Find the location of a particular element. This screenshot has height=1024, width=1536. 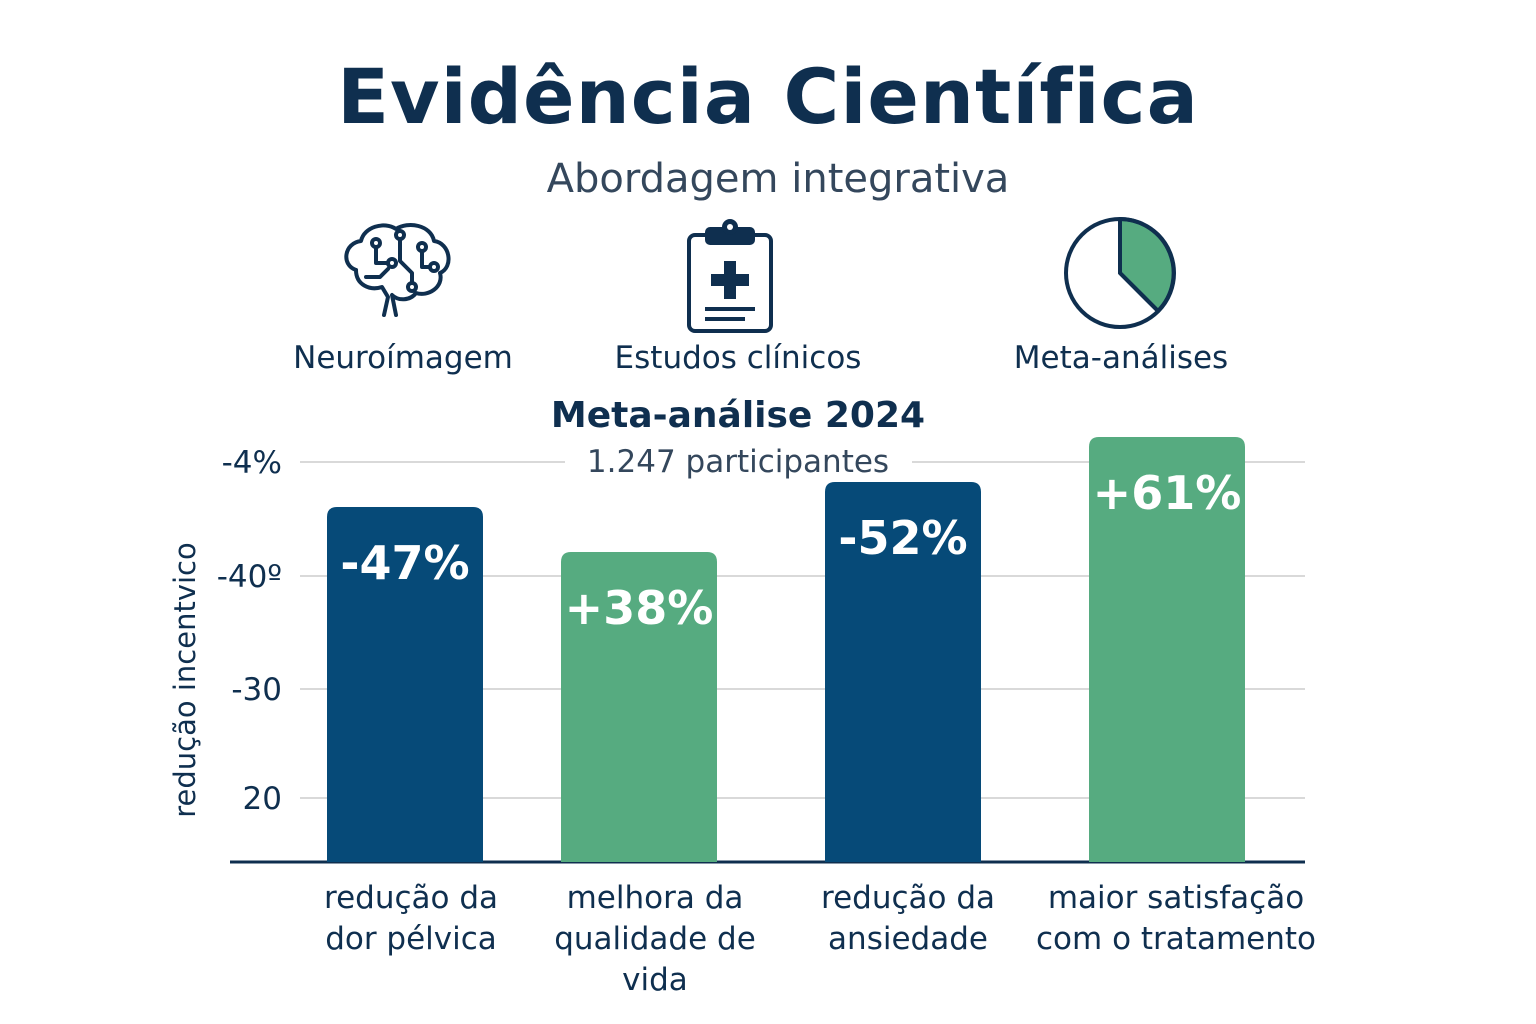

y-tick-label: -30 is located at coordinates (256, 690).